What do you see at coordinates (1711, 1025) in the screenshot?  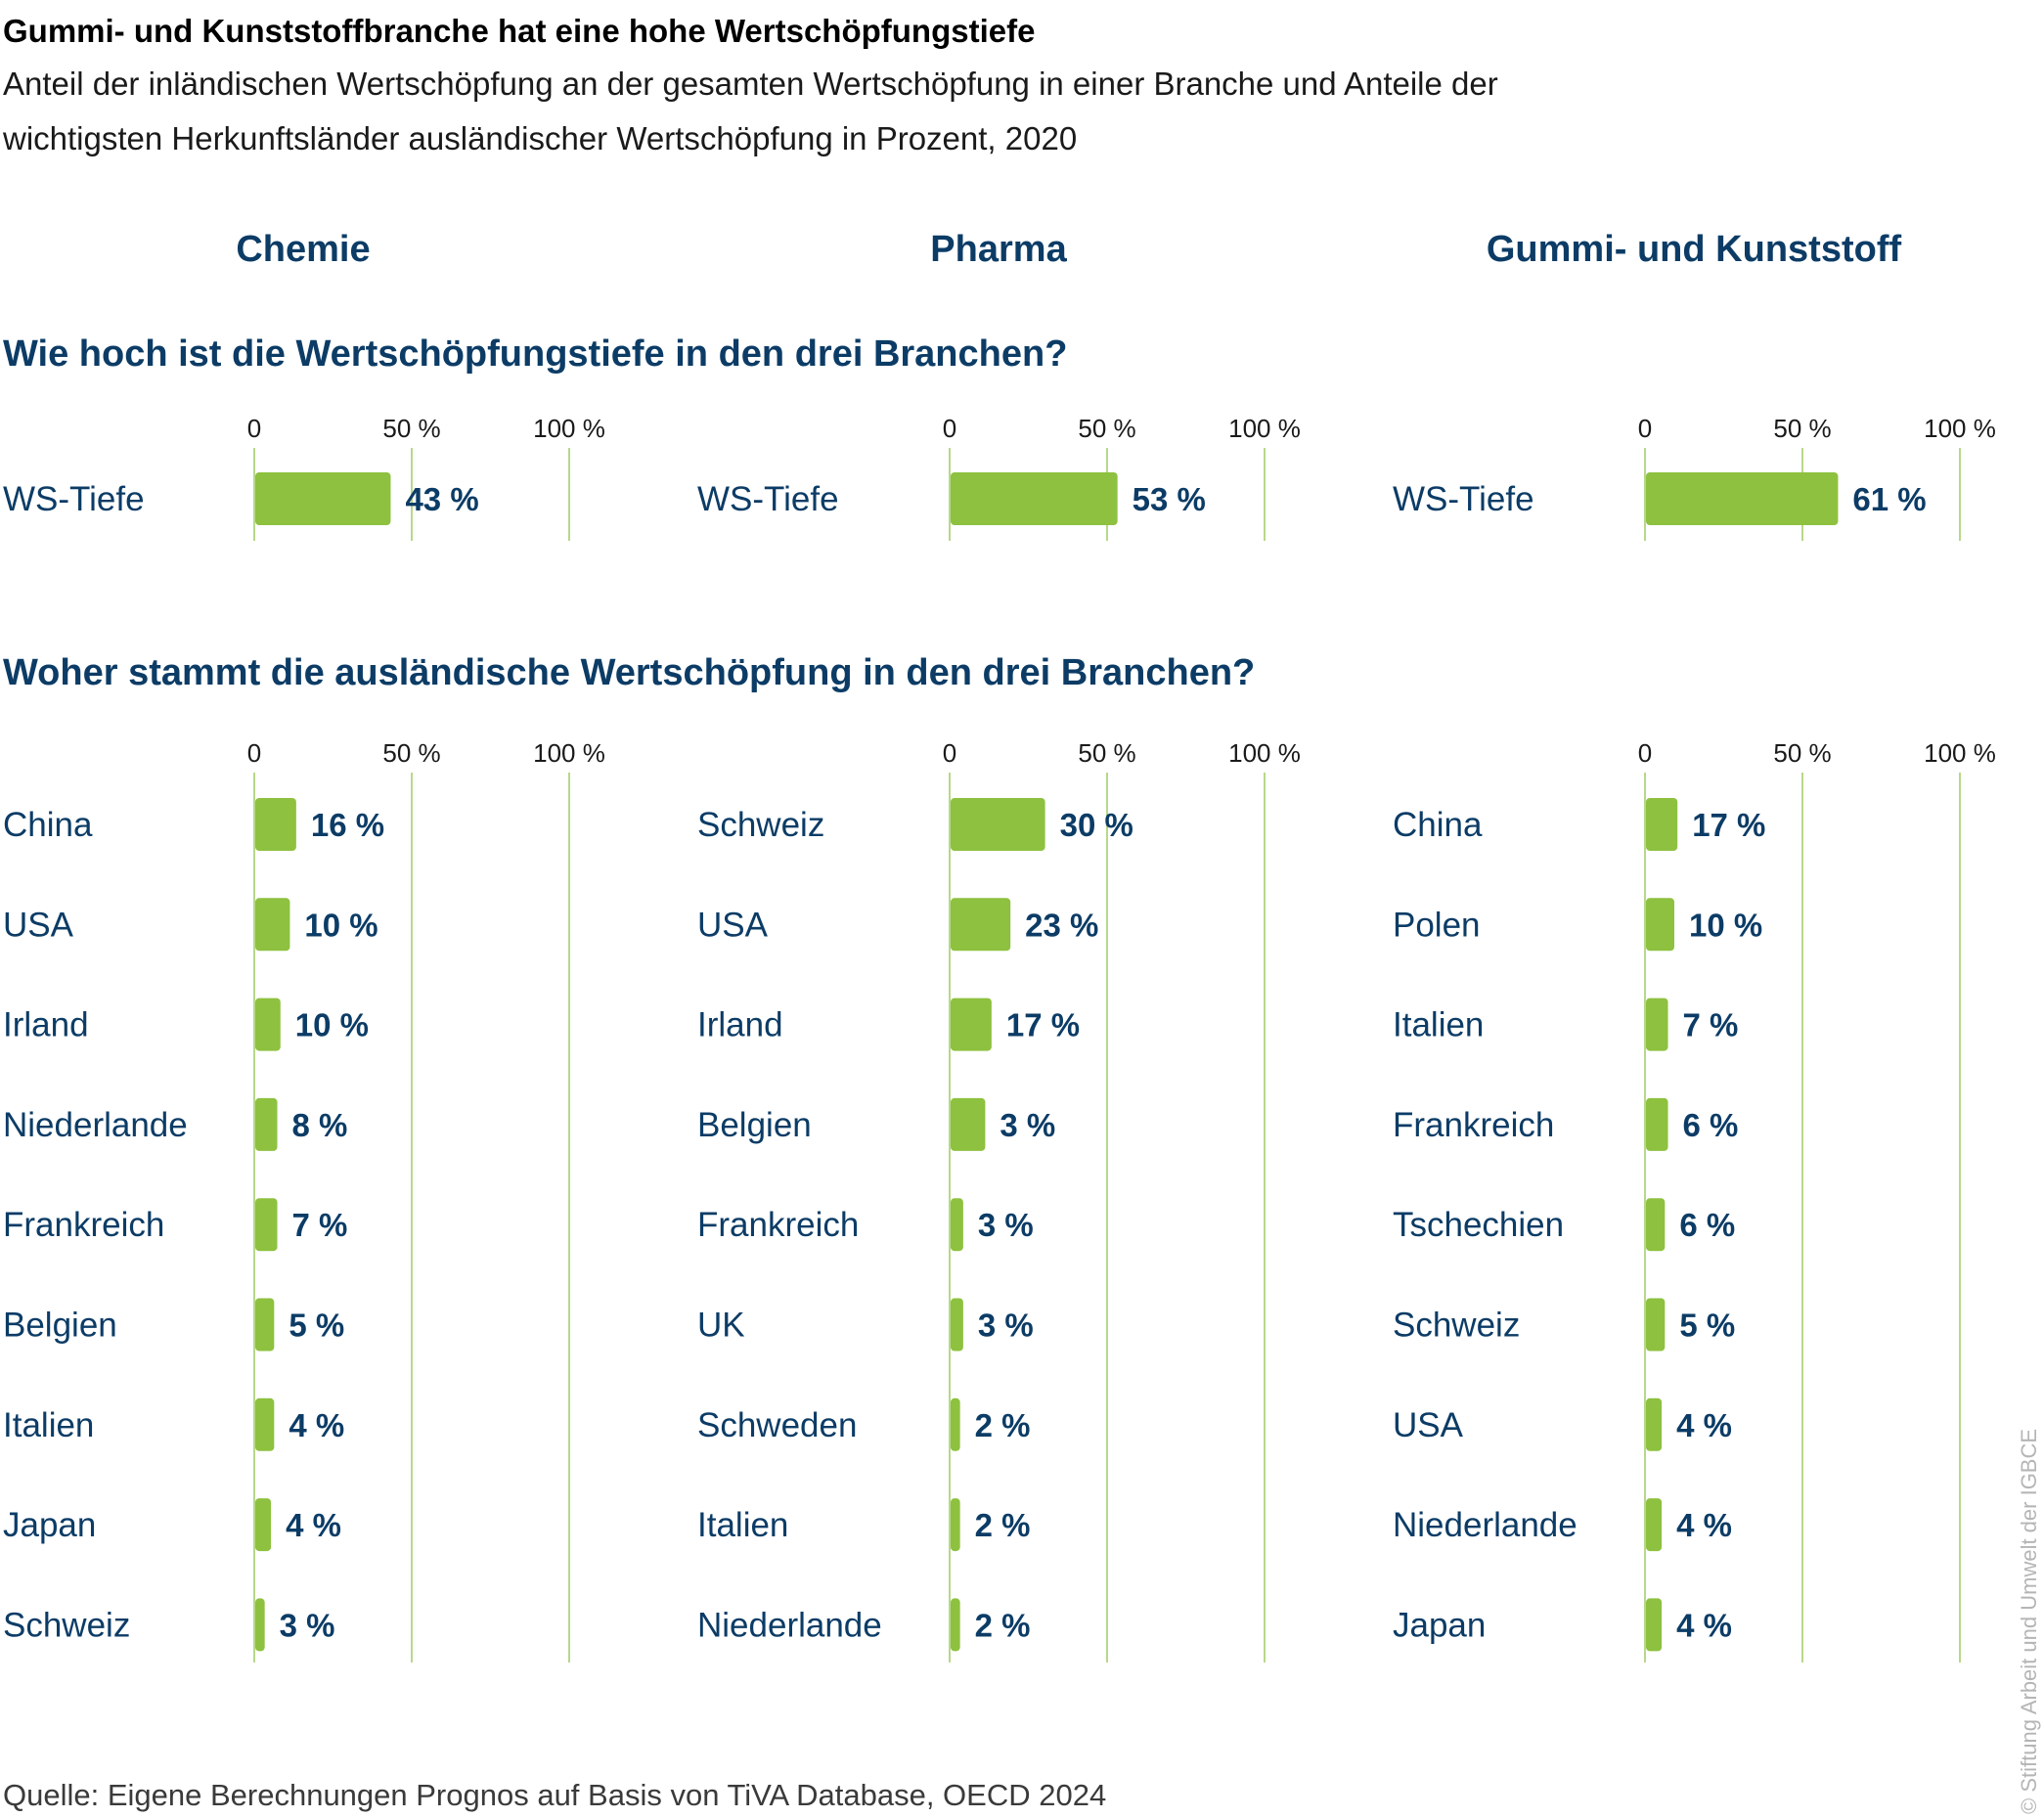 I see `herkunft-gummi-und-kunststoff-value-label-italien: 7 %` at bounding box center [1711, 1025].